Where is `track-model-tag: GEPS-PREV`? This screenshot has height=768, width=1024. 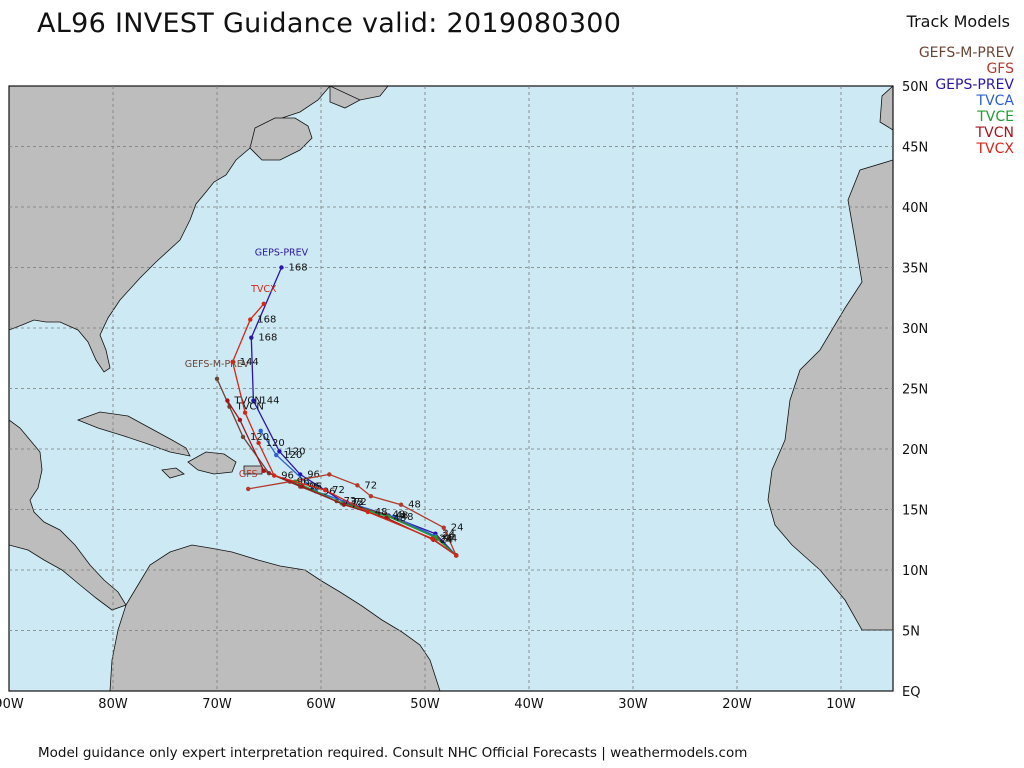 track-model-tag: GEPS-PREV is located at coordinates (282, 253).